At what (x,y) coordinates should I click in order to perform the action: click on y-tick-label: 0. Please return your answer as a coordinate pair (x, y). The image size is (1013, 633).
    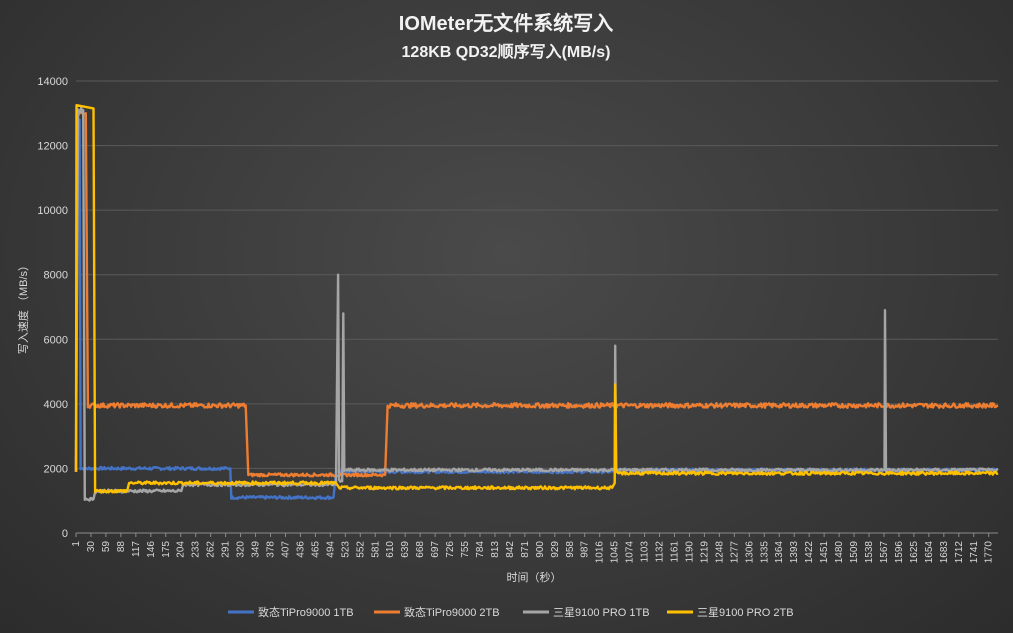
    Looking at the image, I should click on (65, 534).